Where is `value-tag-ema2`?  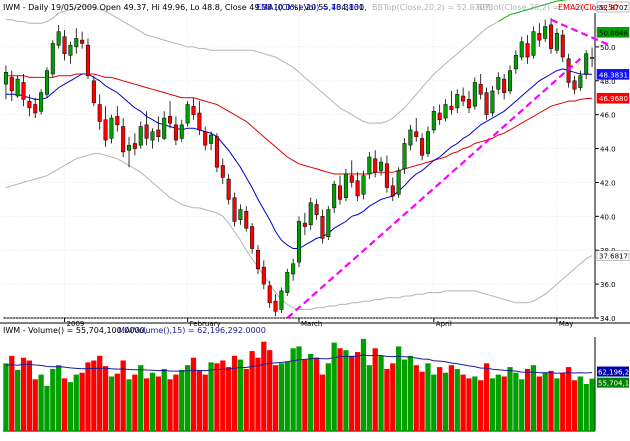 value-tag-ema2 is located at coordinates (613, 98).